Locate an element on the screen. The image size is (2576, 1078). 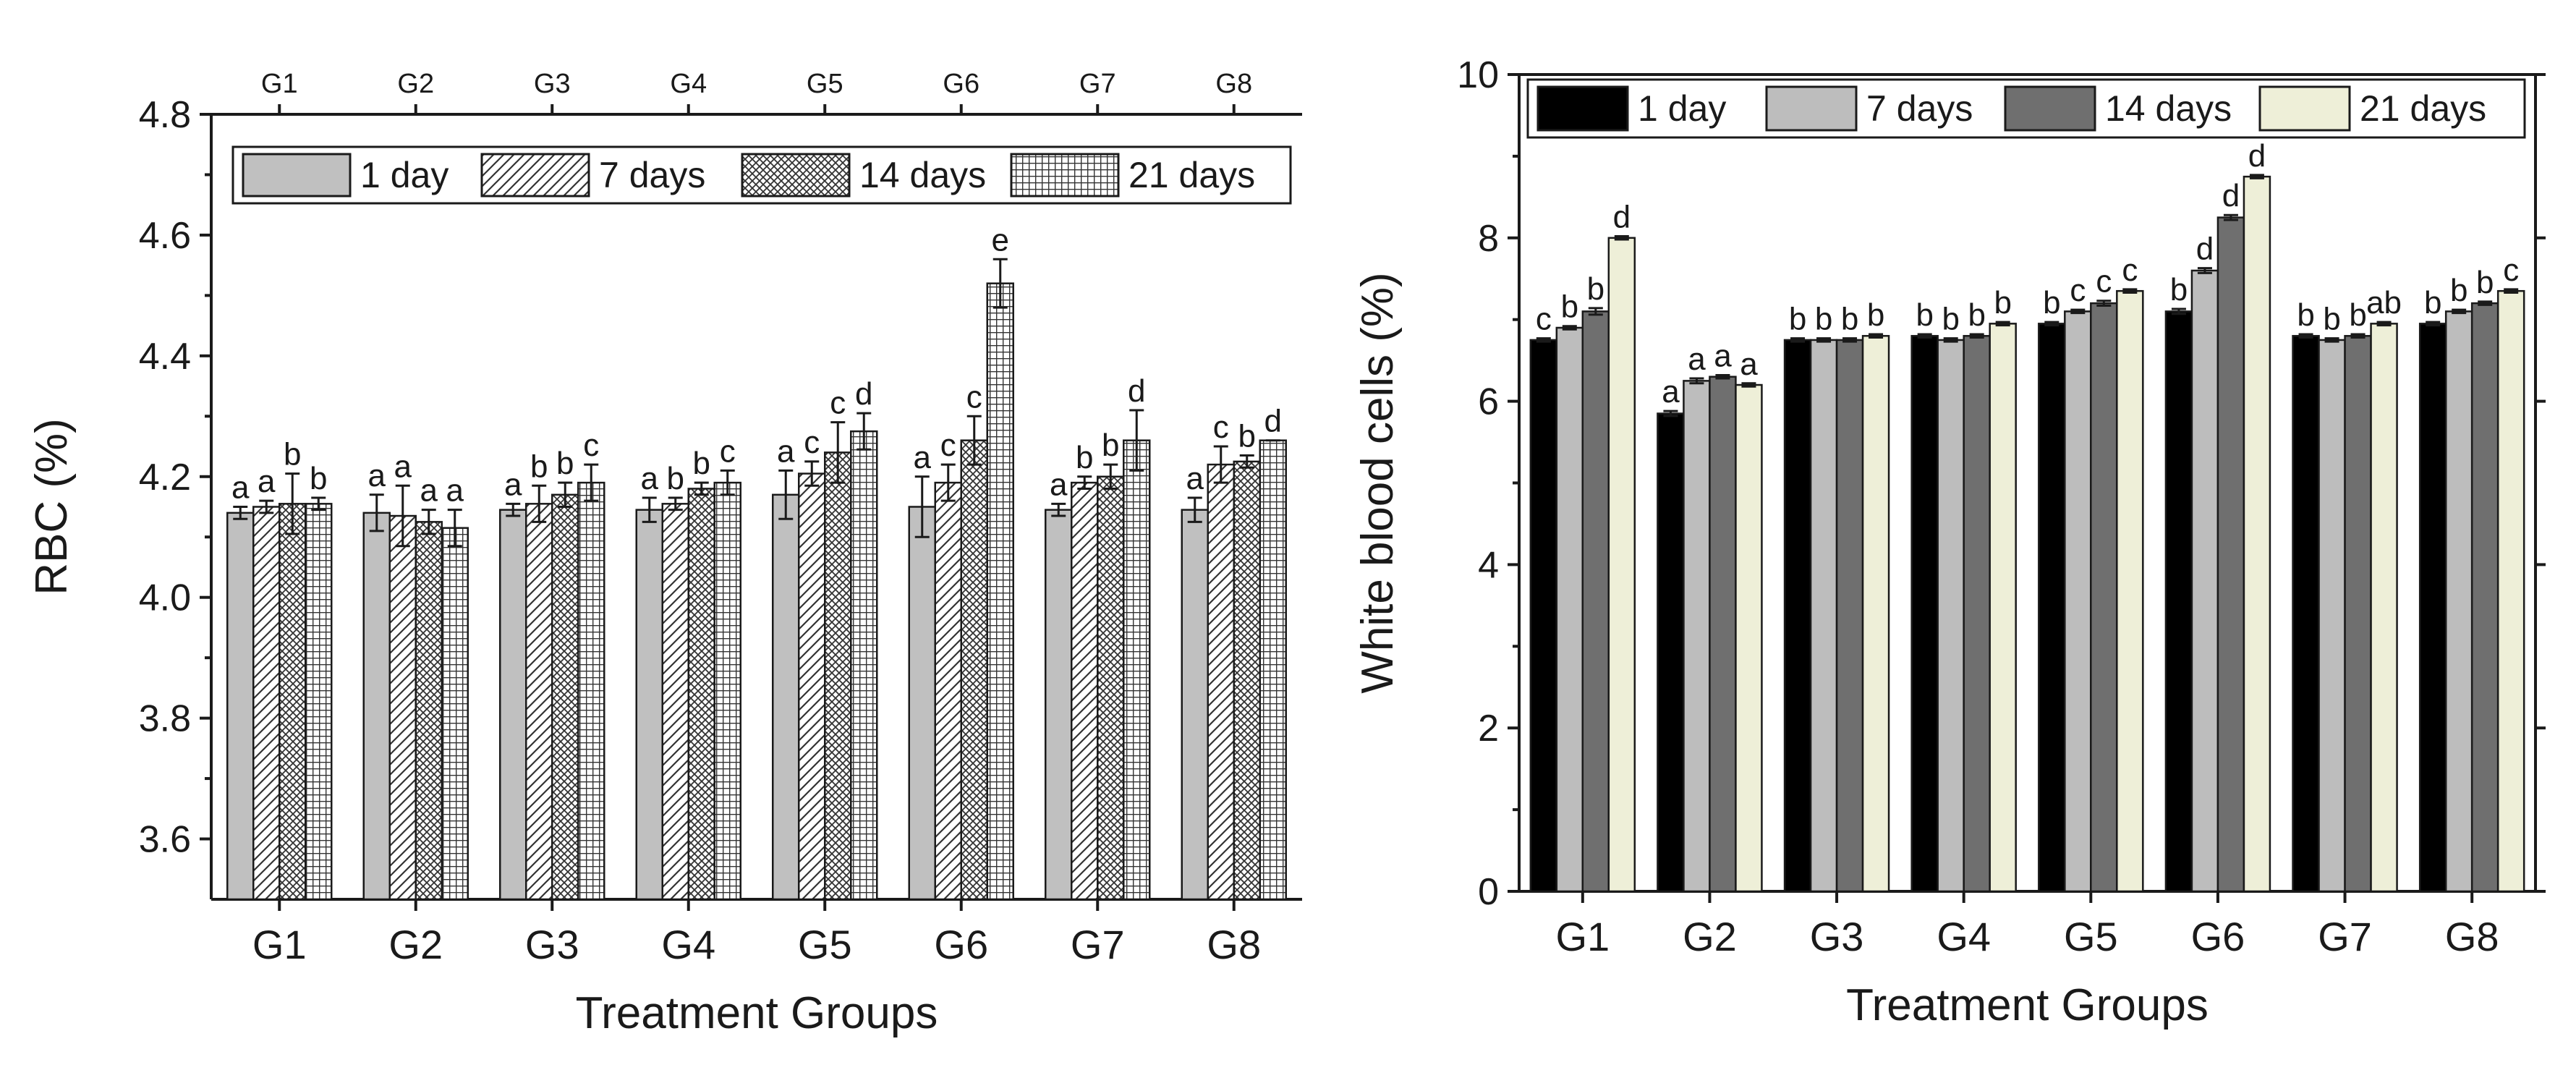
y-axis-title: RBC (%) is located at coordinates (52, 506).